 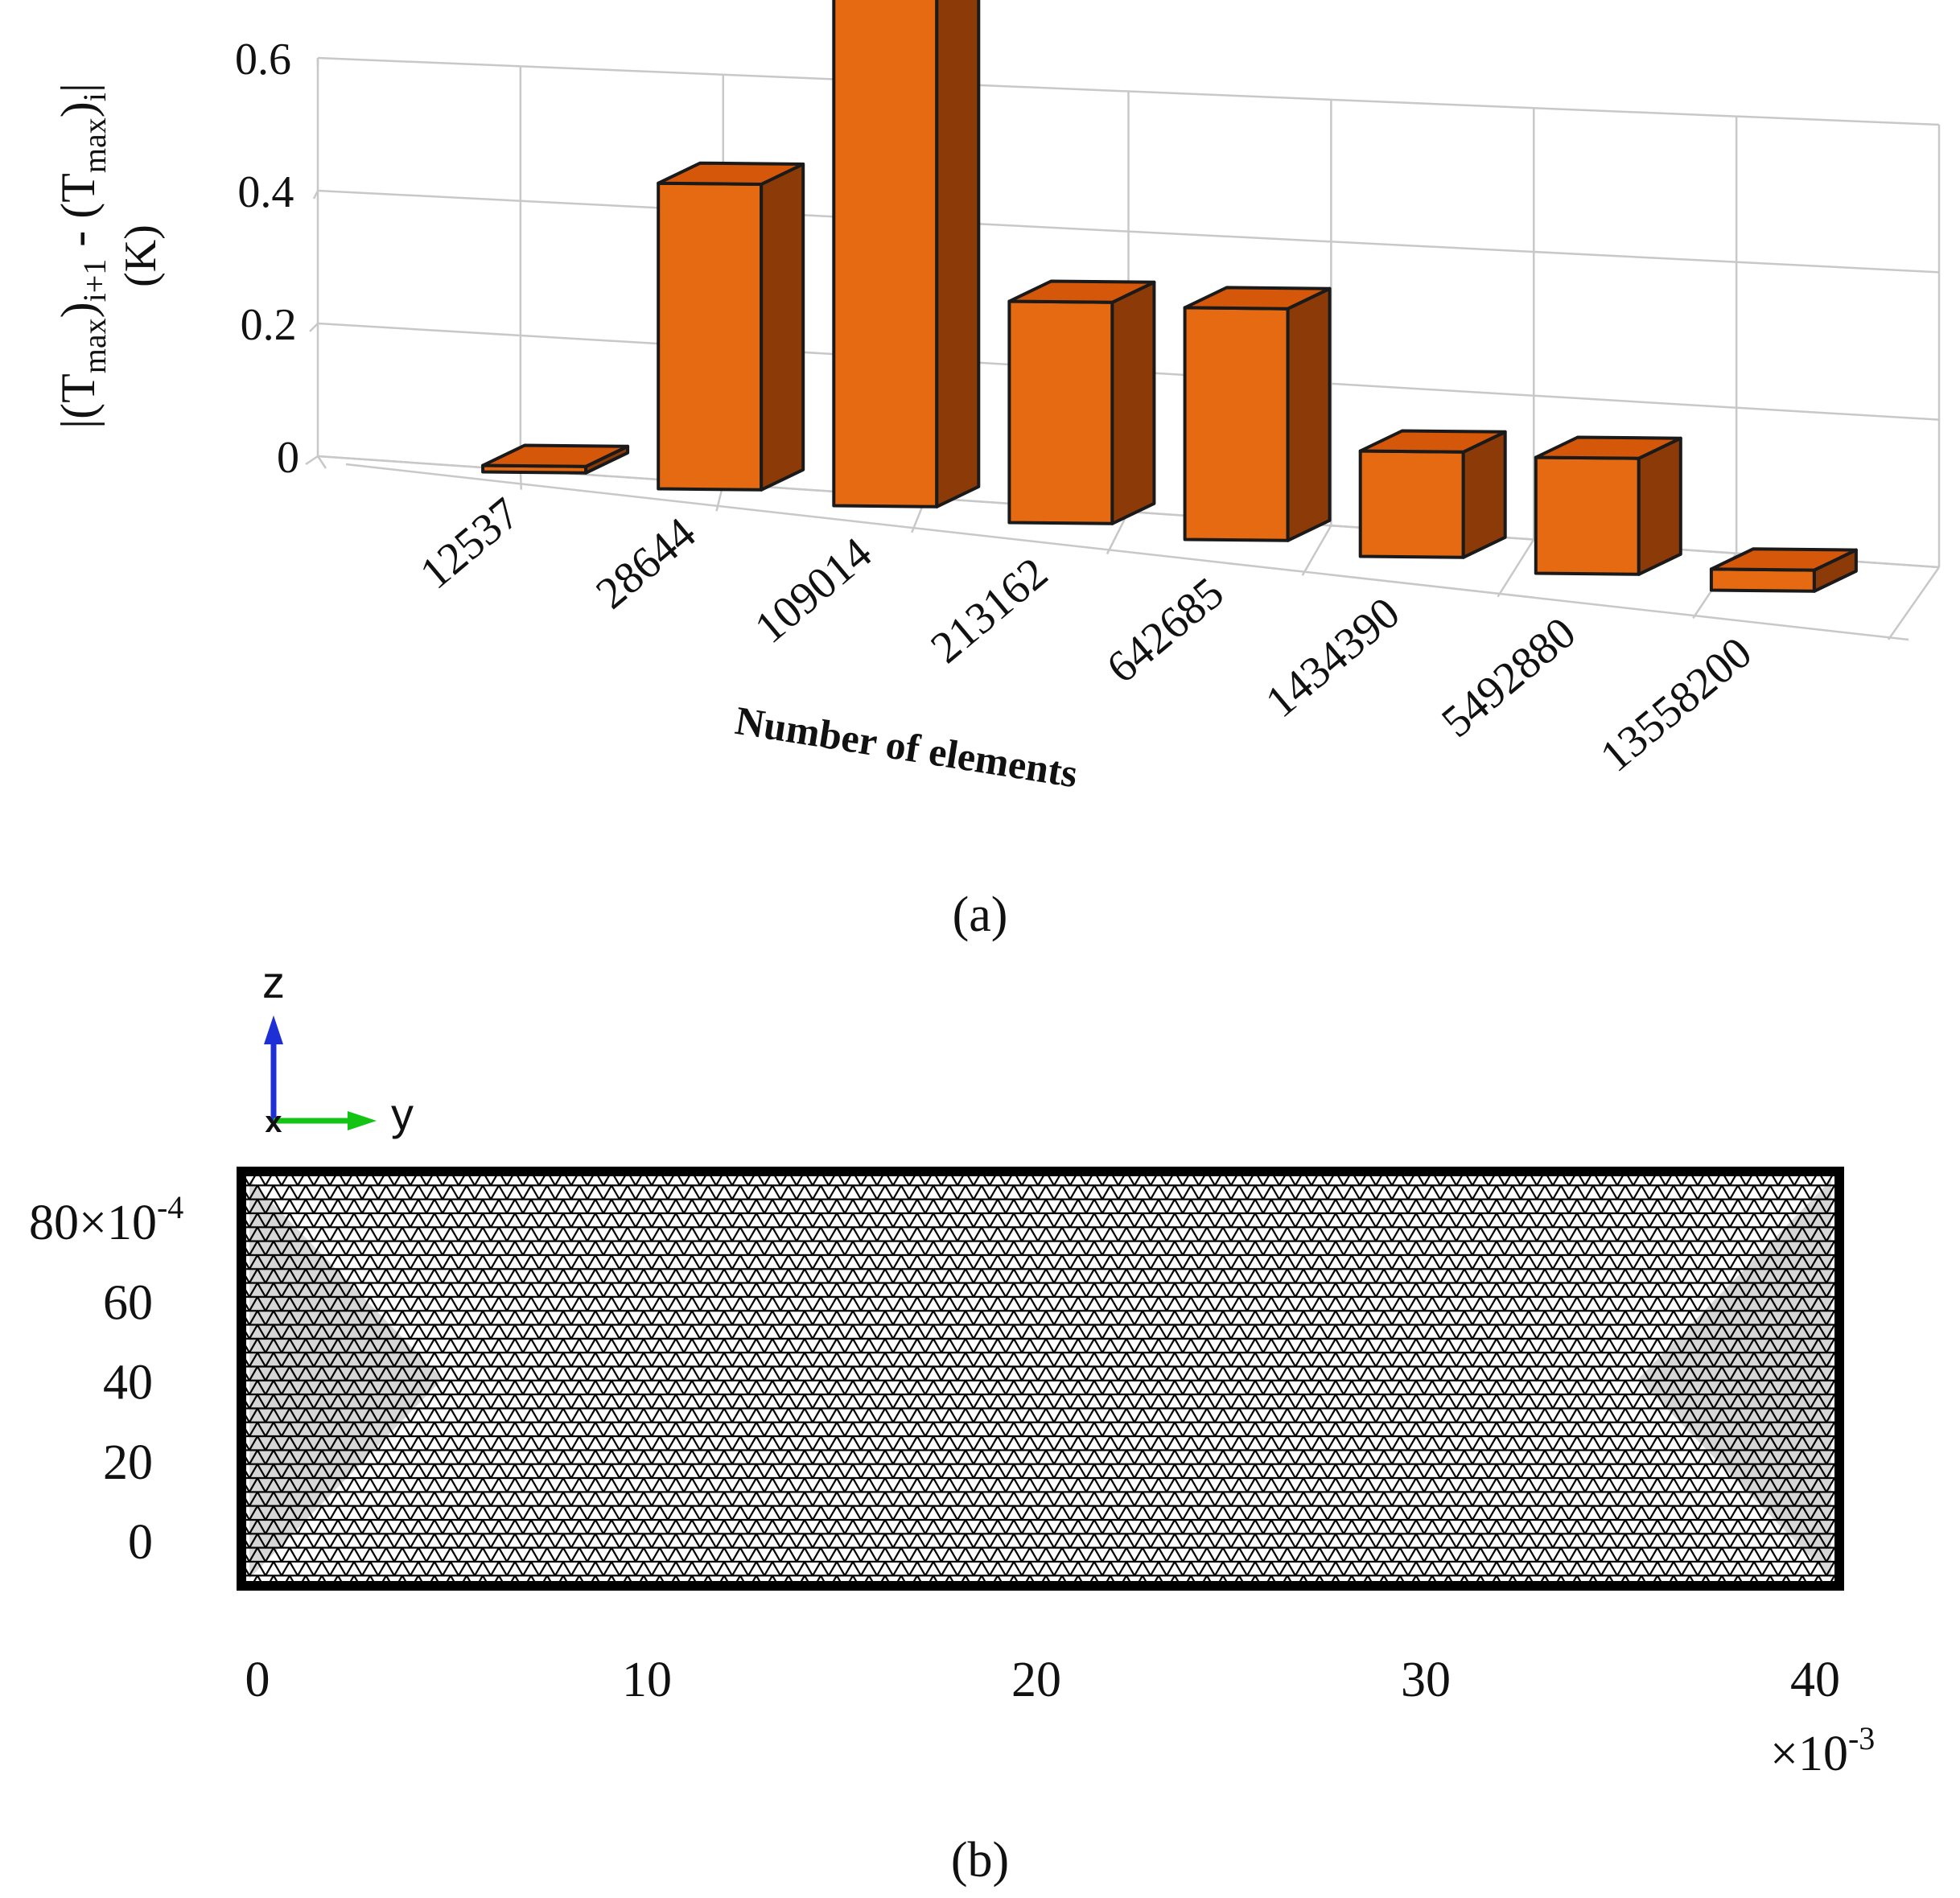 I want to click on mesh-x-tick: 40, so click(x=1815, y=1680).